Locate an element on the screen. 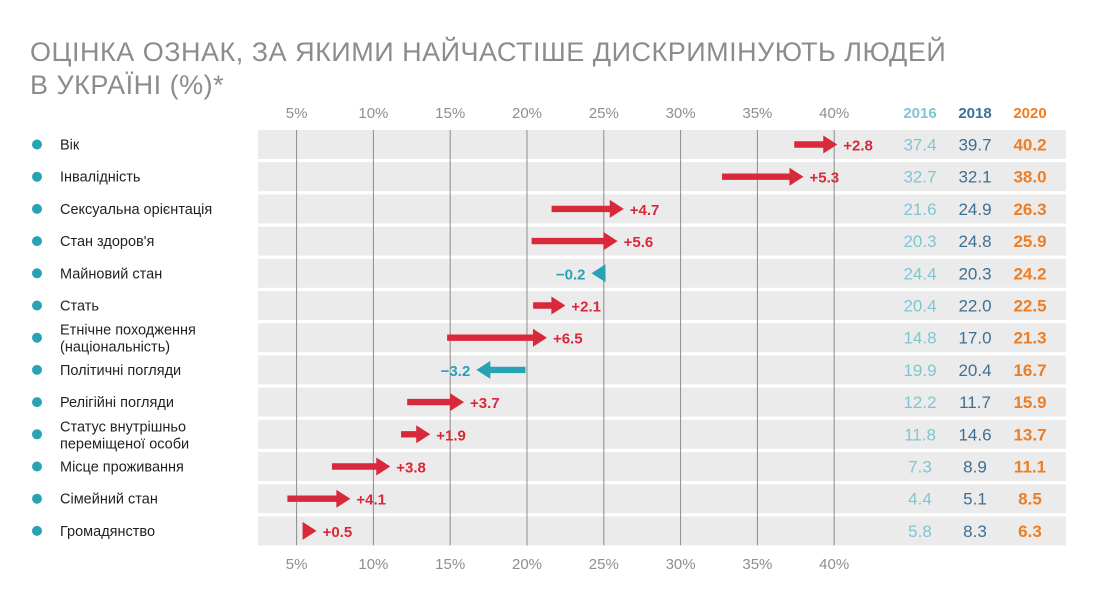 The image size is (1114, 595). x-tick-label-top: 5% is located at coordinates (297, 113).